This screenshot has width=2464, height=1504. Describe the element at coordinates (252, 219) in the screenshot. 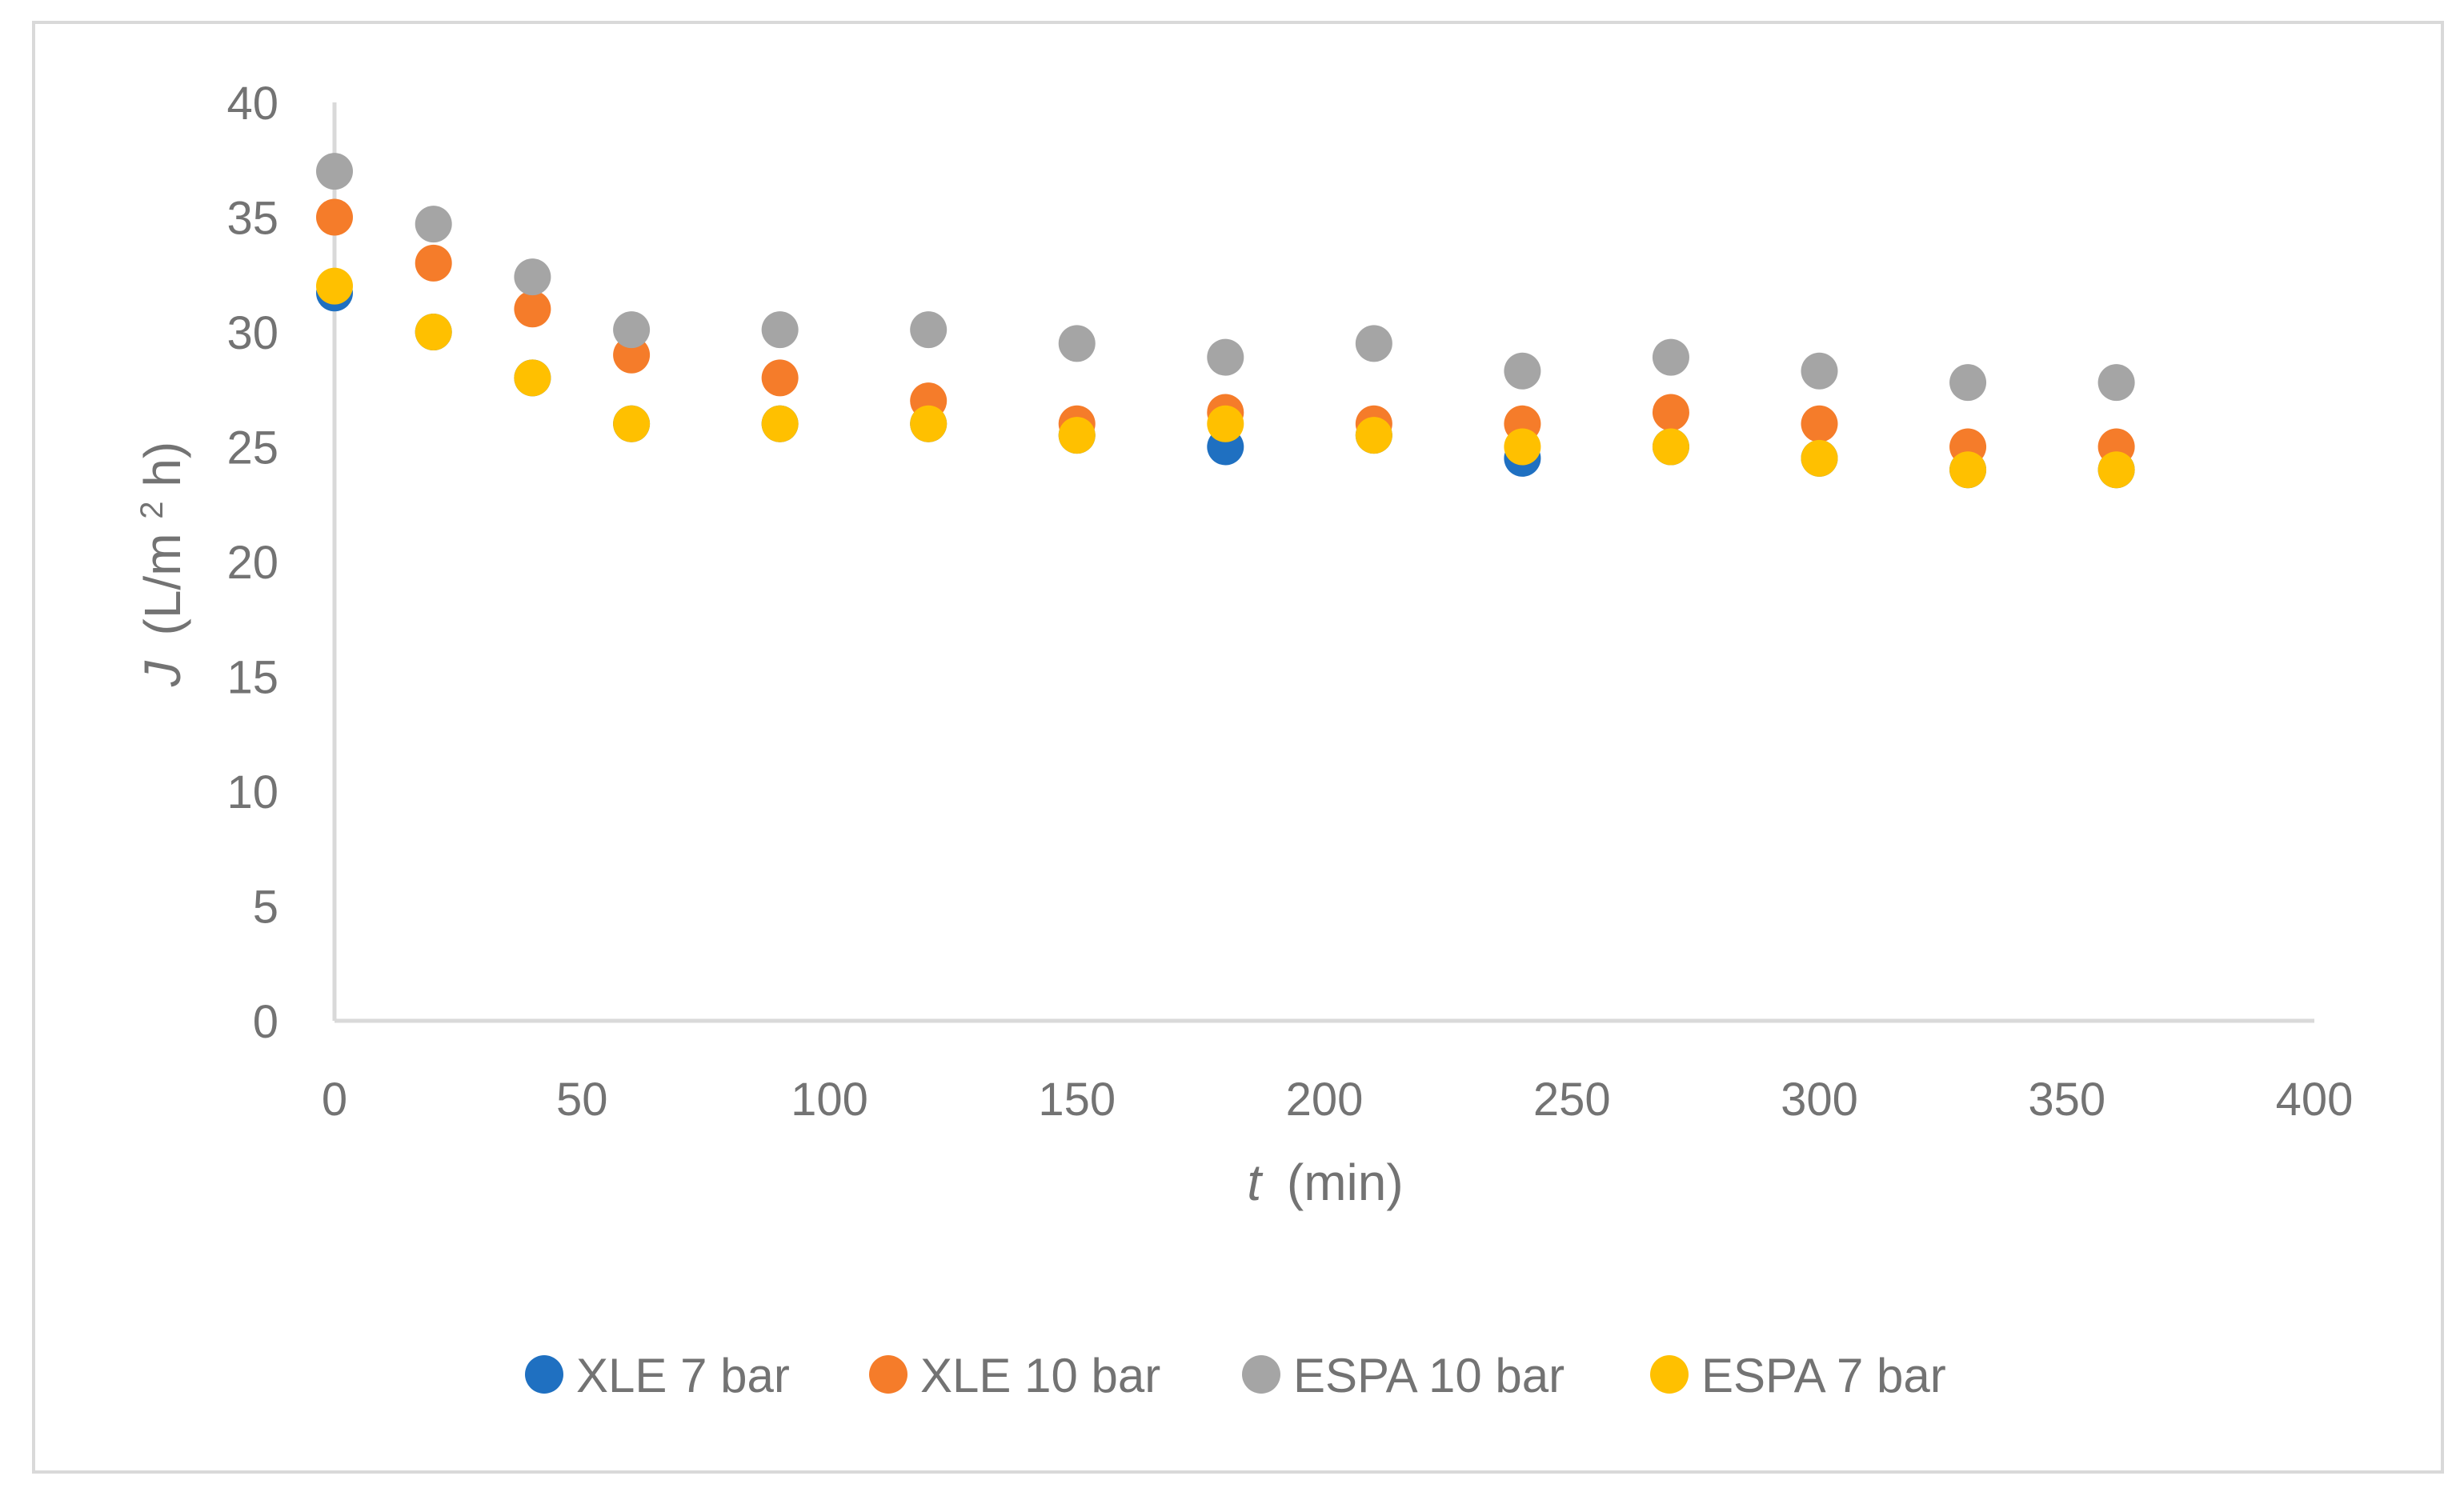

I see `y-tick-label: 35` at that location.